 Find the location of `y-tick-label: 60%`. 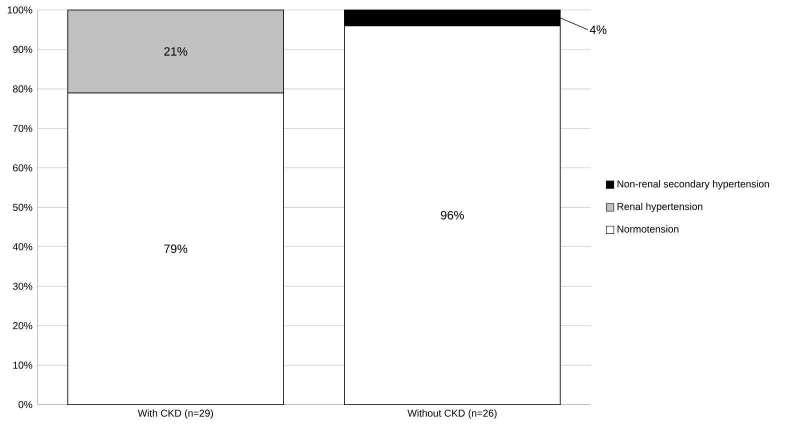

y-tick-label: 60% is located at coordinates (22, 168).